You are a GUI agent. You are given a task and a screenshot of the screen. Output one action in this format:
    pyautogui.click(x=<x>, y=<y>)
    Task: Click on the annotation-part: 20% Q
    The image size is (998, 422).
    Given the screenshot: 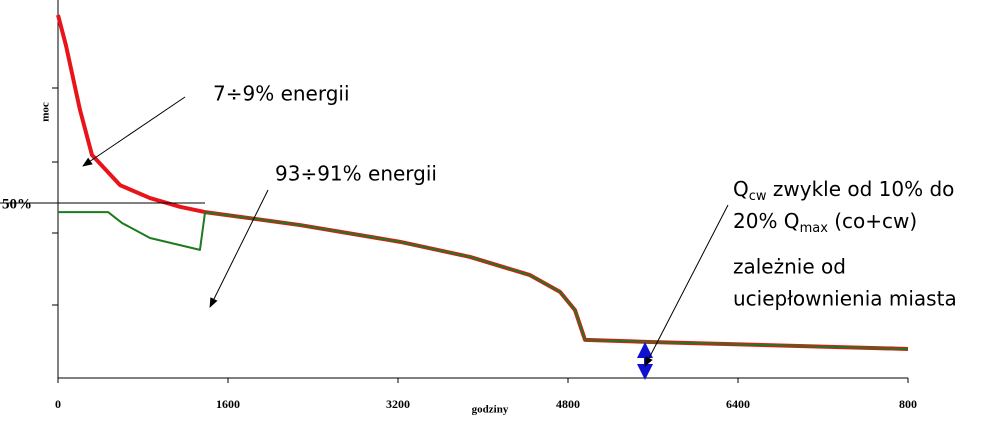 What is the action you would take?
    pyautogui.click(x=766, y=221)
    